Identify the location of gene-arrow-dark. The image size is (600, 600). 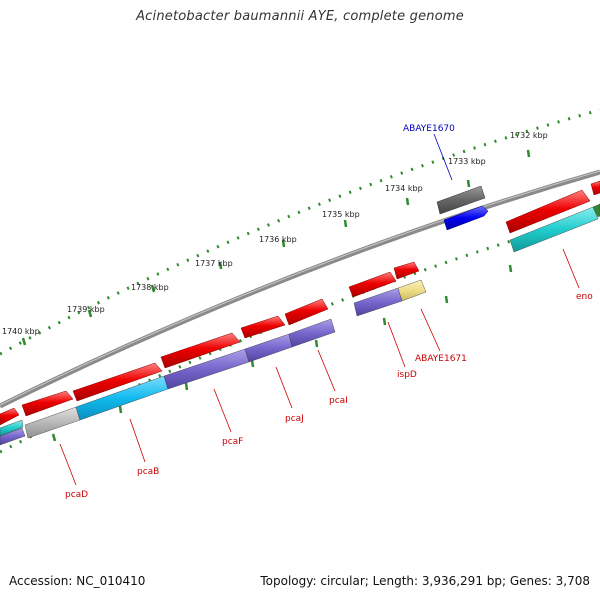
(461, 200).